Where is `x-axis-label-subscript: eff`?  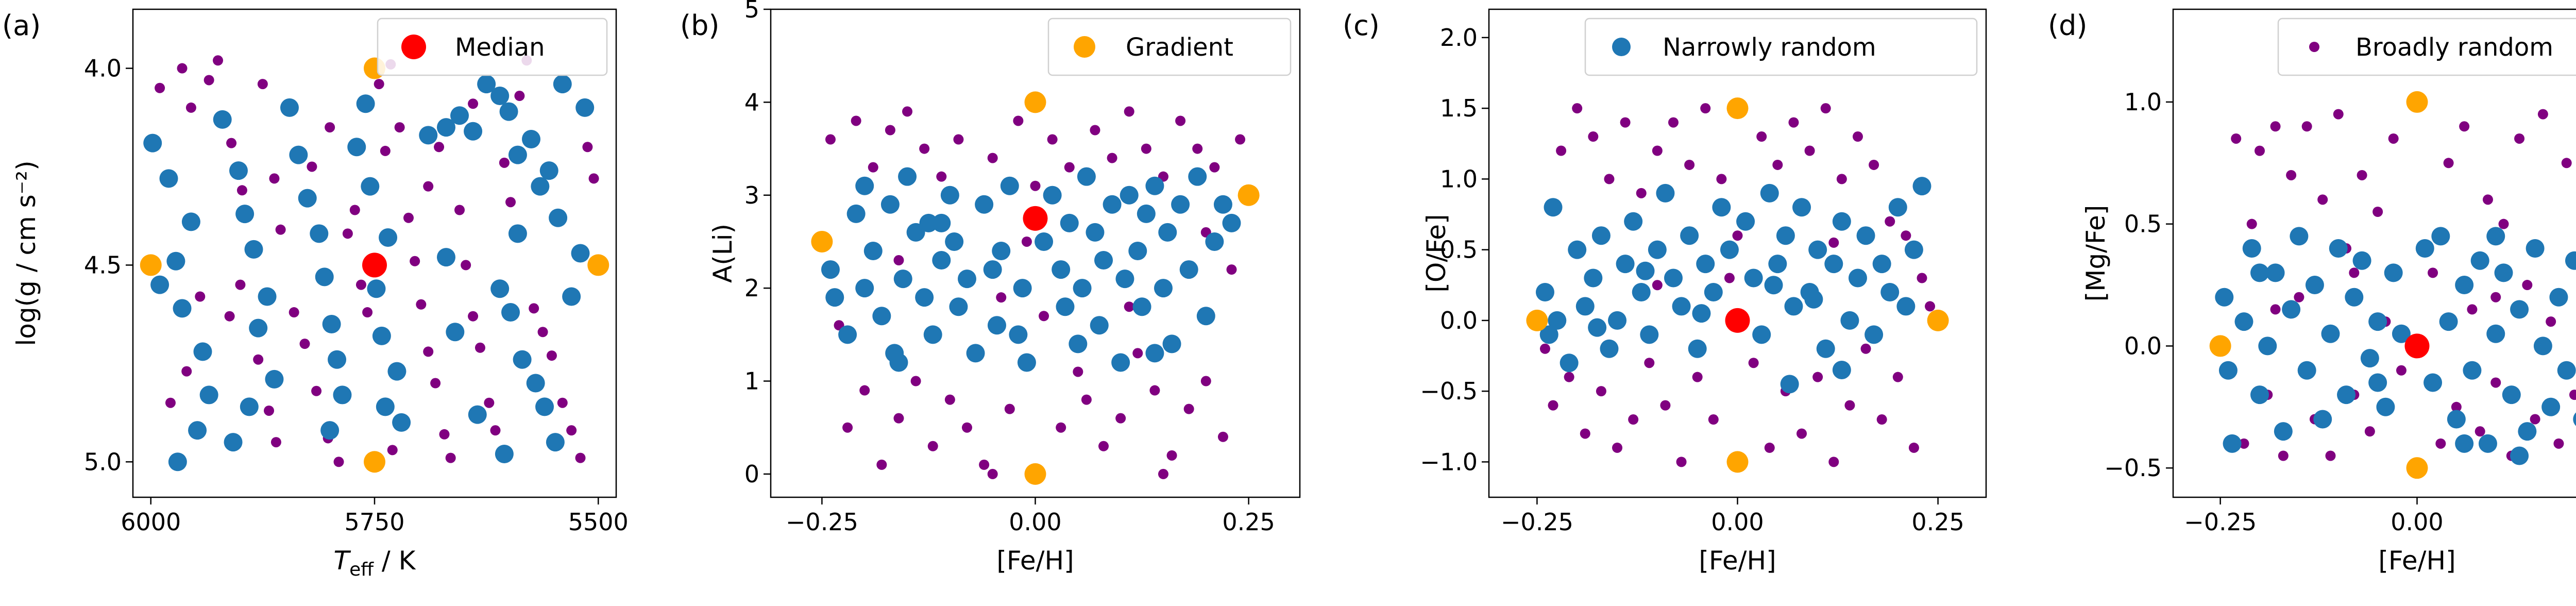
x-axis-label-subscript: eff is located at coordinates (361, 569).